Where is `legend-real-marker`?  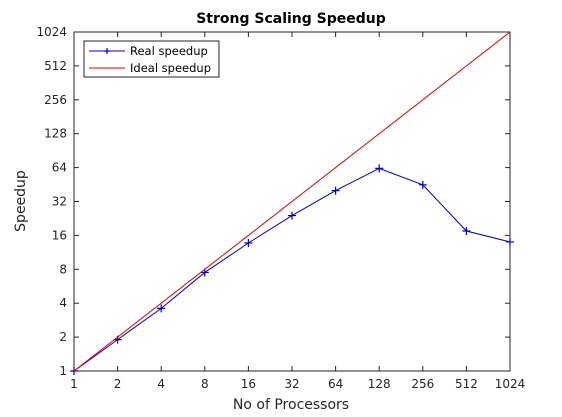 legend-real-marker is located at coordinates (107, 51).